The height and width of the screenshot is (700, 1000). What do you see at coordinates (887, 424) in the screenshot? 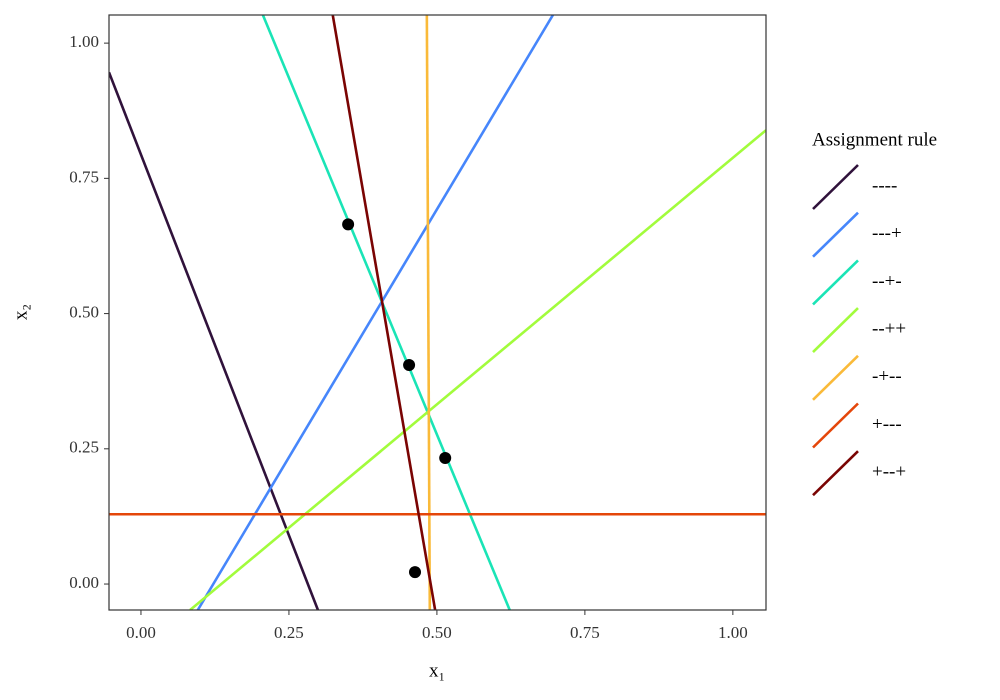
I see `legend-label: +---` at bounding box center [887, 424].